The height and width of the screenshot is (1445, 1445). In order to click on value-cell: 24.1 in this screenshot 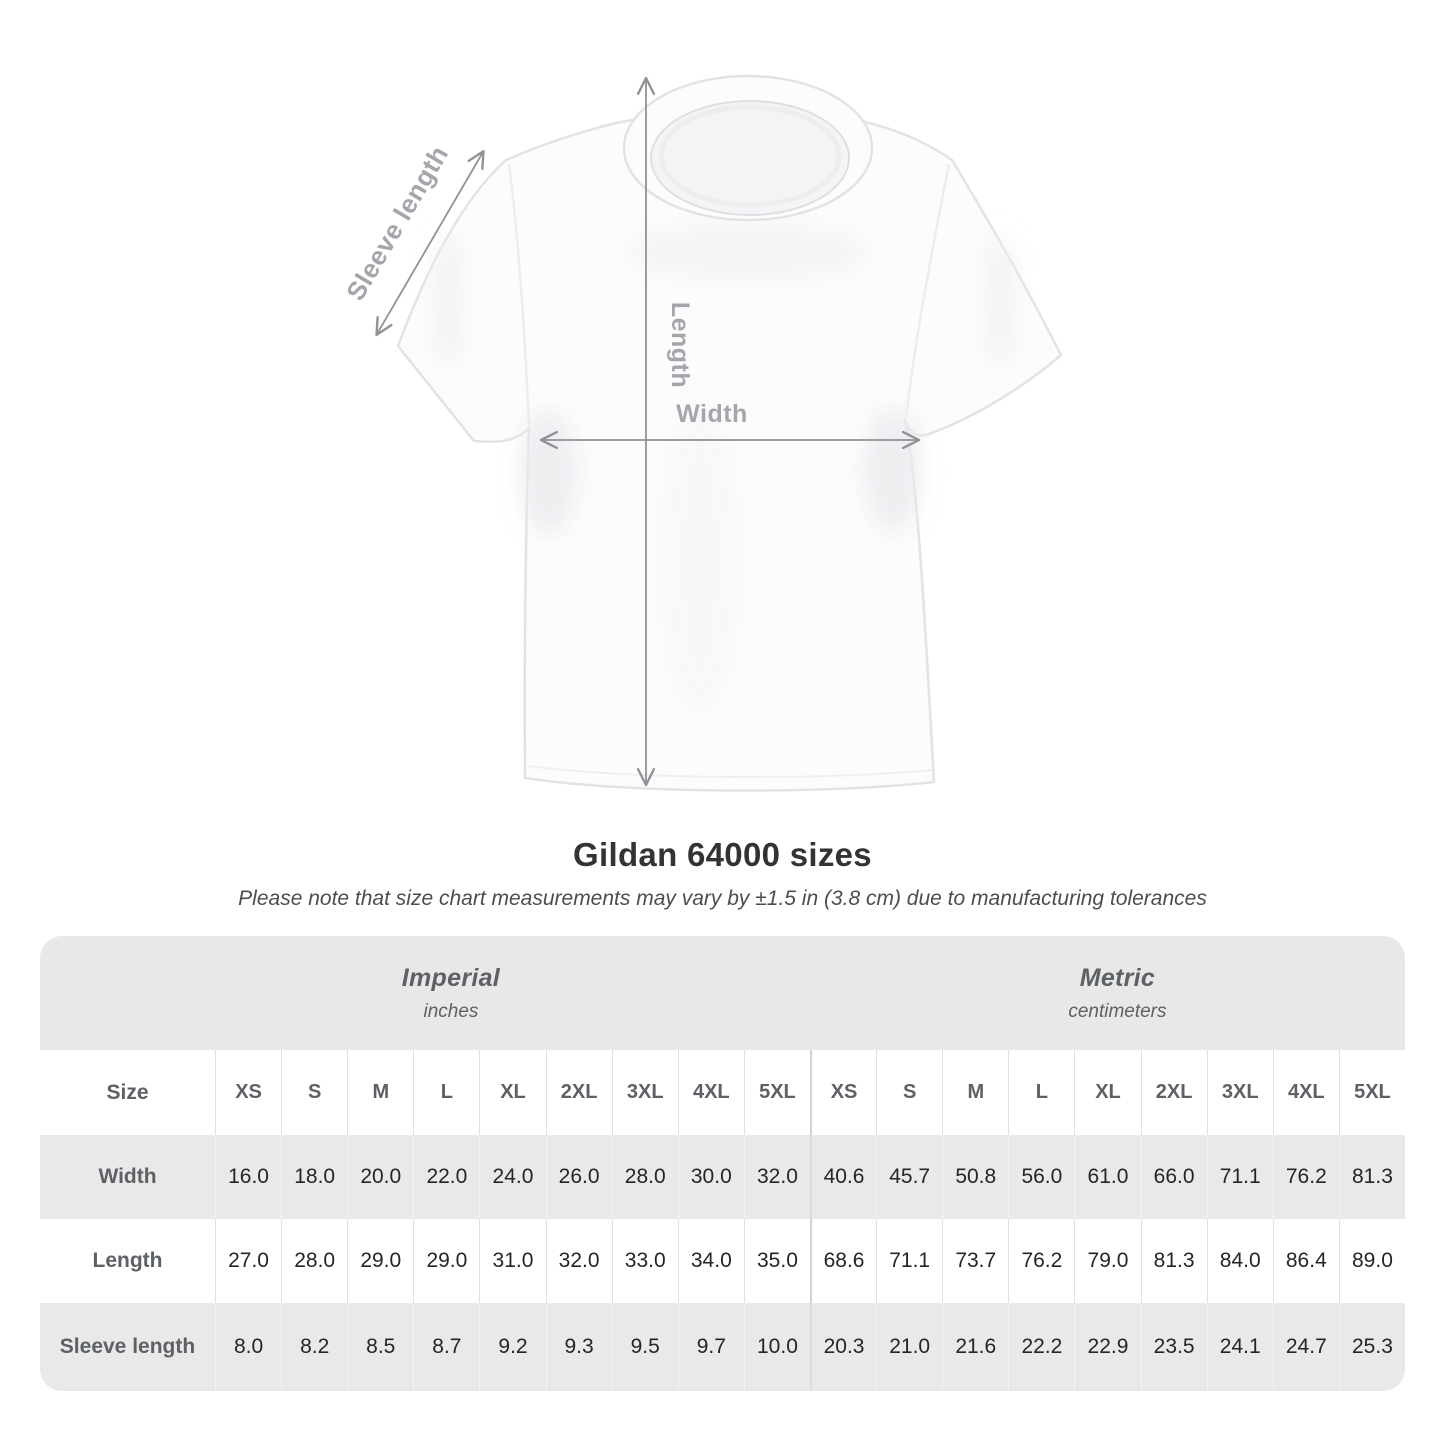, I will do `click(1239, 1347)`.